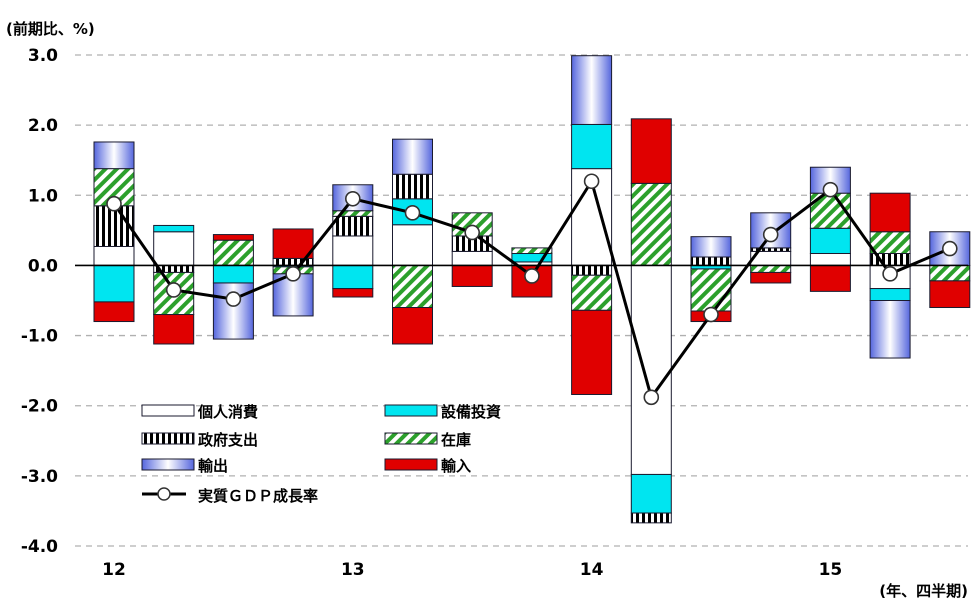 The width and height of the screenshot is (973, 601). I want to click on legend-swatch-investment, so click(411, 410).